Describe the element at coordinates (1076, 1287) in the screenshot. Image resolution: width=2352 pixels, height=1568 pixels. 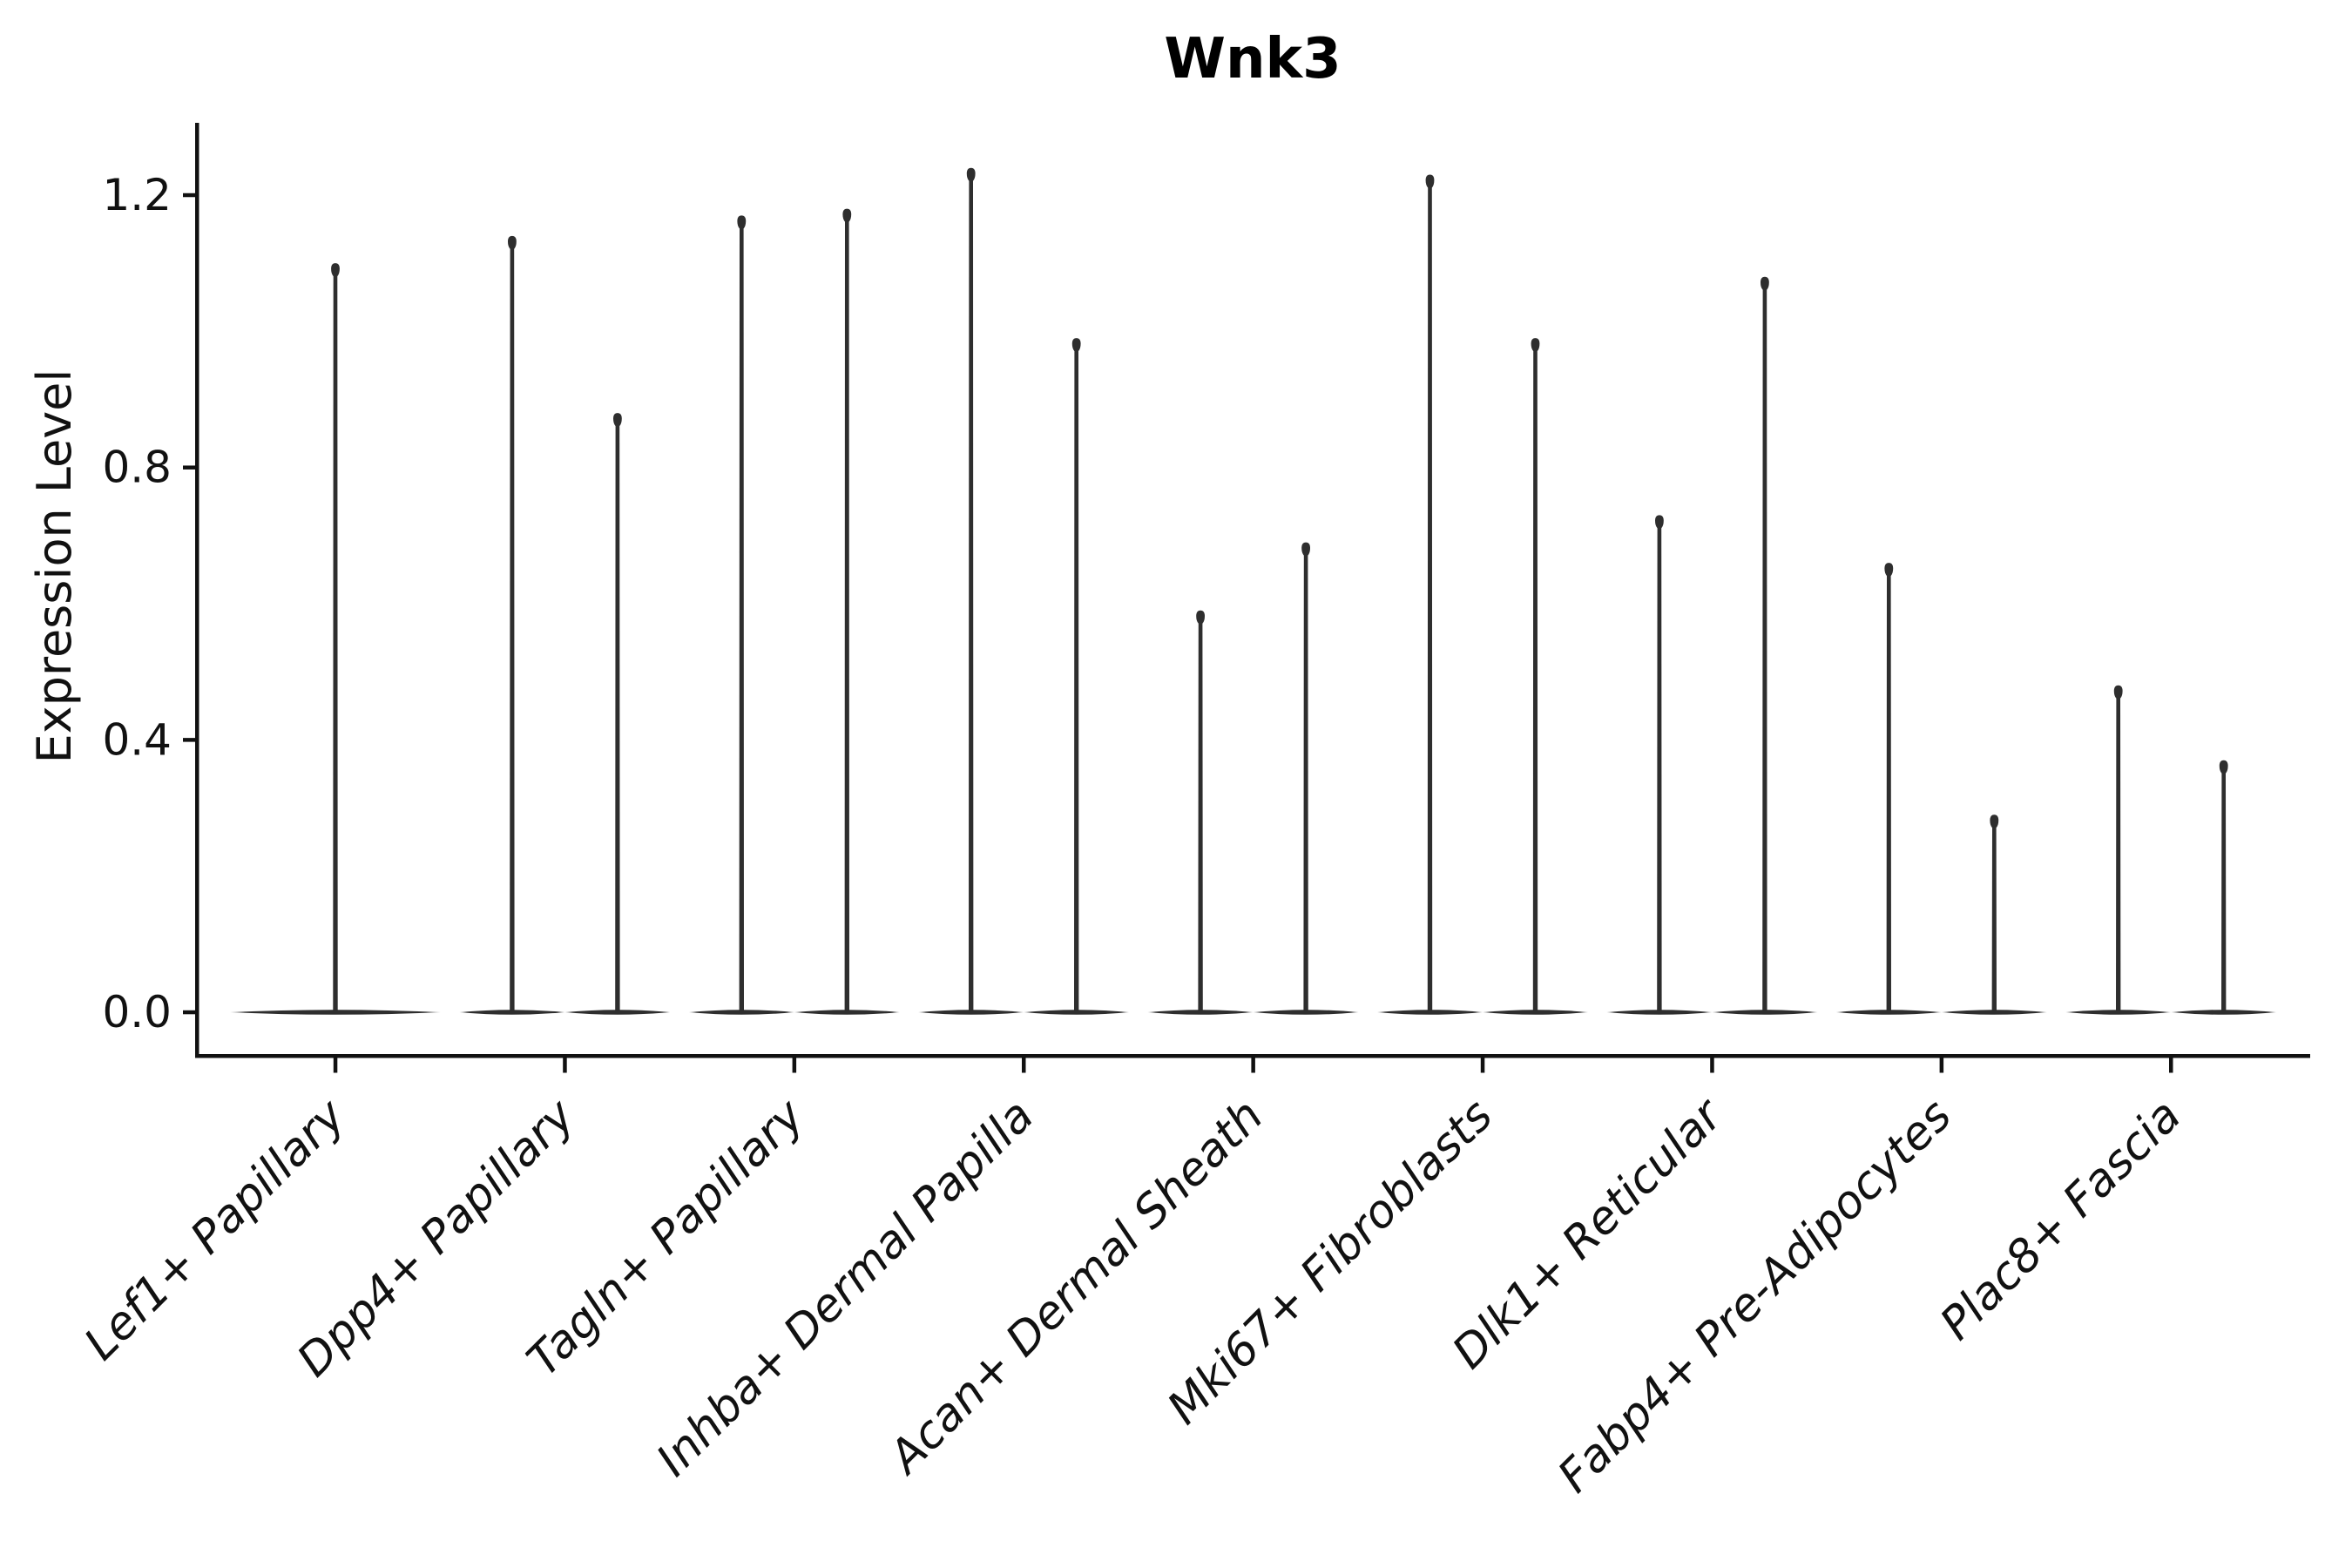
I see `x-tick-label: Acan+ Dermal Sheath` at that location.